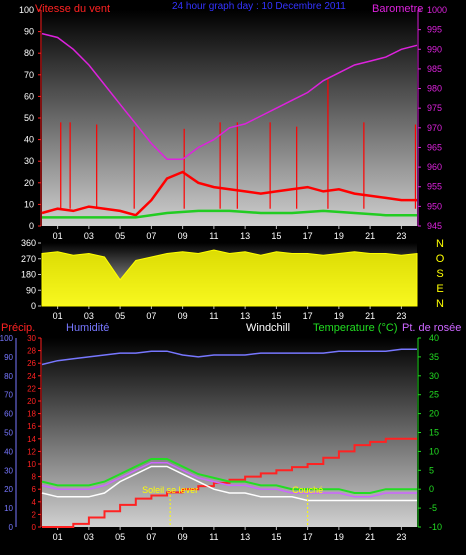 The width and height of the screenshot is (466, 555). Describe the element at coordinates (33, 306) in the screenshot. I see `dir-axis-label: 0` at that location.